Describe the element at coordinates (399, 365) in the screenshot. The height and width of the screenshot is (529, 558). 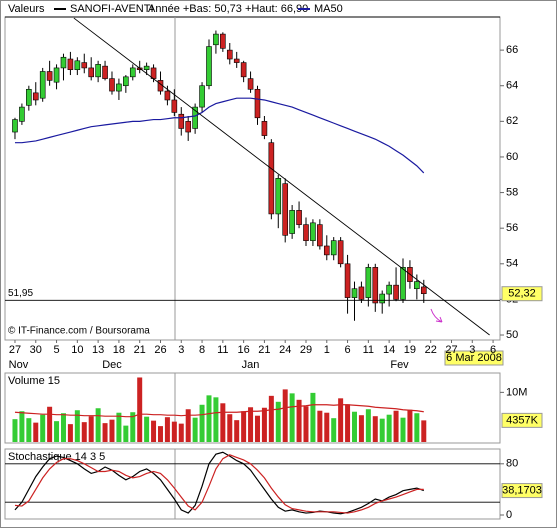
I see `month-label: Fev` at that location.